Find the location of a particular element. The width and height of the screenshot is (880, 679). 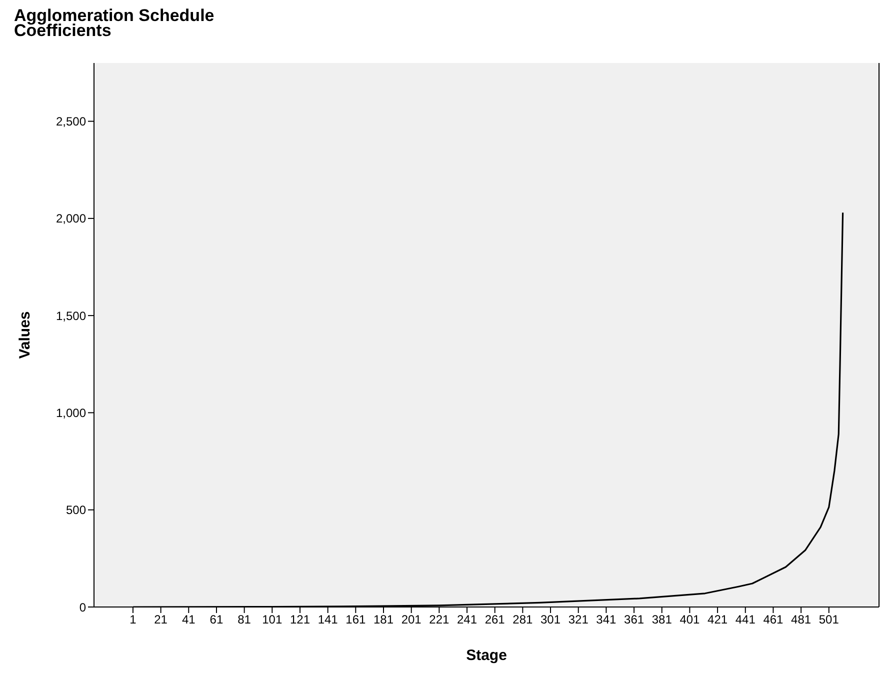

y-axis-title: Values is located at coordinates (25, 335).